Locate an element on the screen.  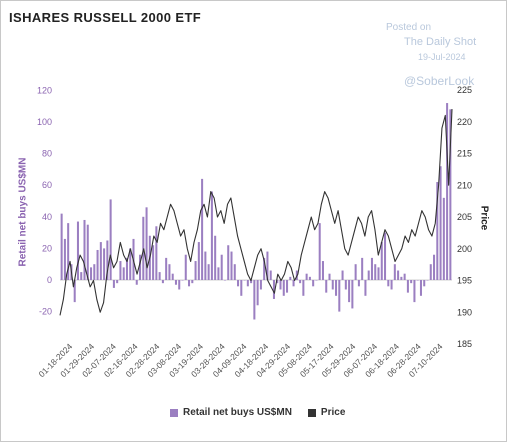
y-left-tick-label: 40 is located at coordinates (47, 217).